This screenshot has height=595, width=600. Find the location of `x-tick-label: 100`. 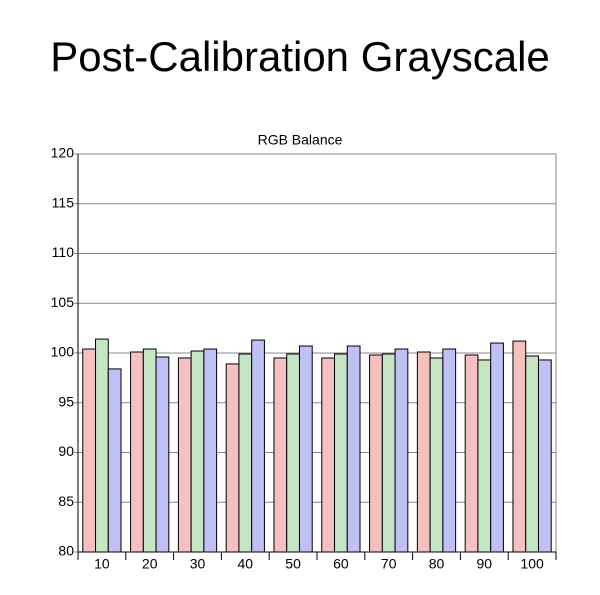

x-tick-label: 100 is located at coordinates (532, 564).